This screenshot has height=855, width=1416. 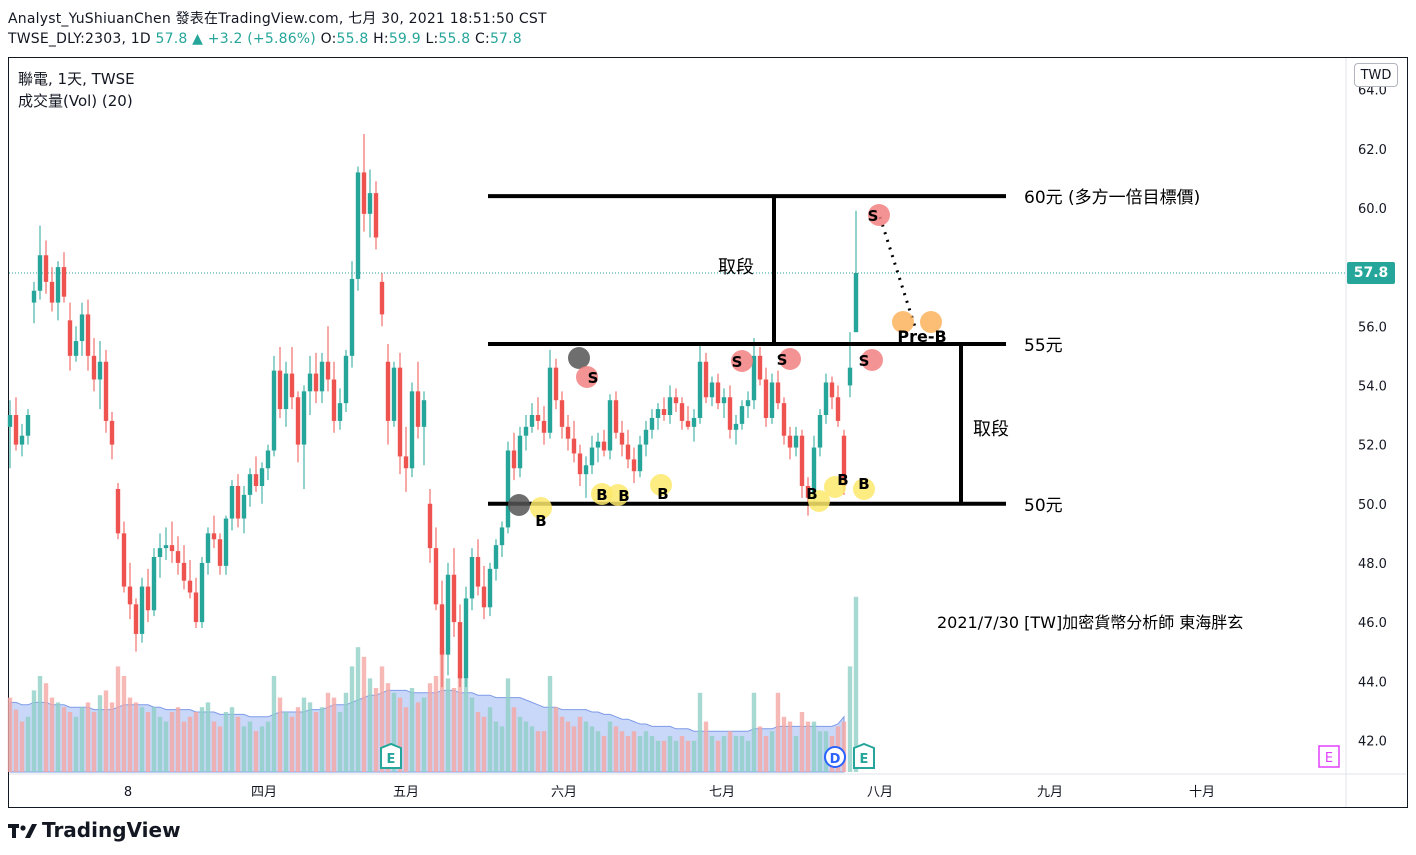 What do you see at coordinates (1329, 756) in the screenshot?
I see `future-earnings-badge` at bounding box center [1329, 756].